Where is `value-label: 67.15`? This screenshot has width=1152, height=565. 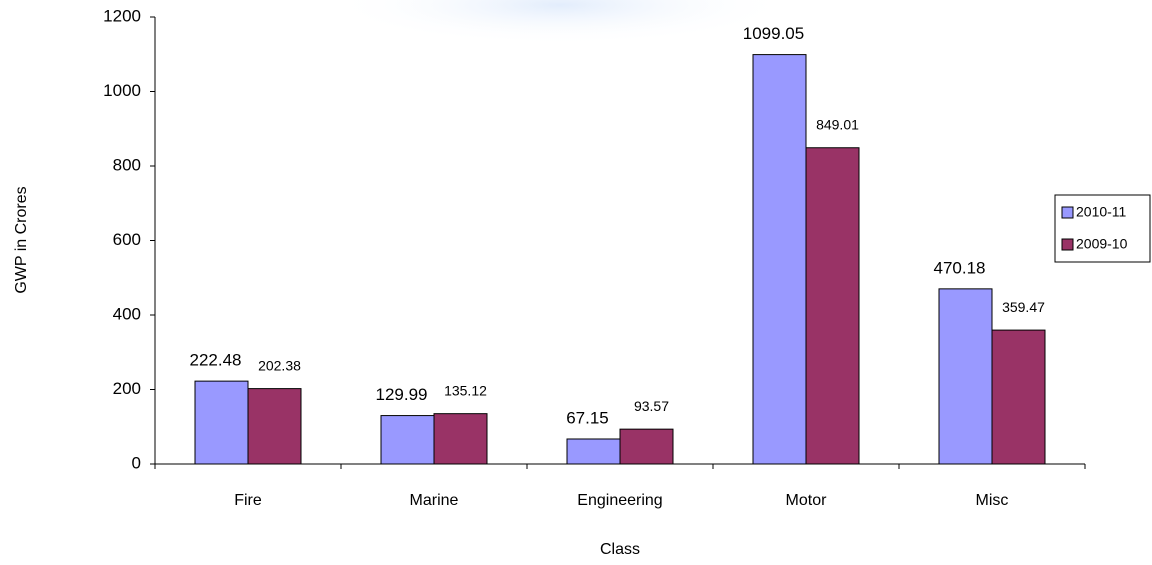 value-label: 67.15 is located at coordinates (587, 417).